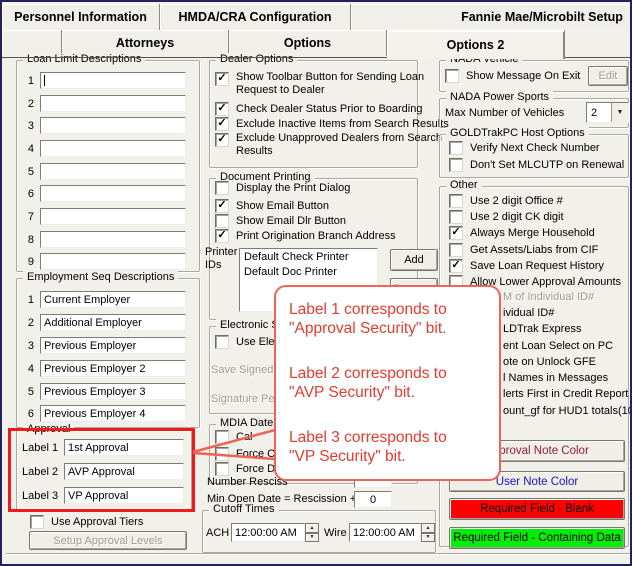  I want to click on tab-label: Options 2, so click(475, 44).